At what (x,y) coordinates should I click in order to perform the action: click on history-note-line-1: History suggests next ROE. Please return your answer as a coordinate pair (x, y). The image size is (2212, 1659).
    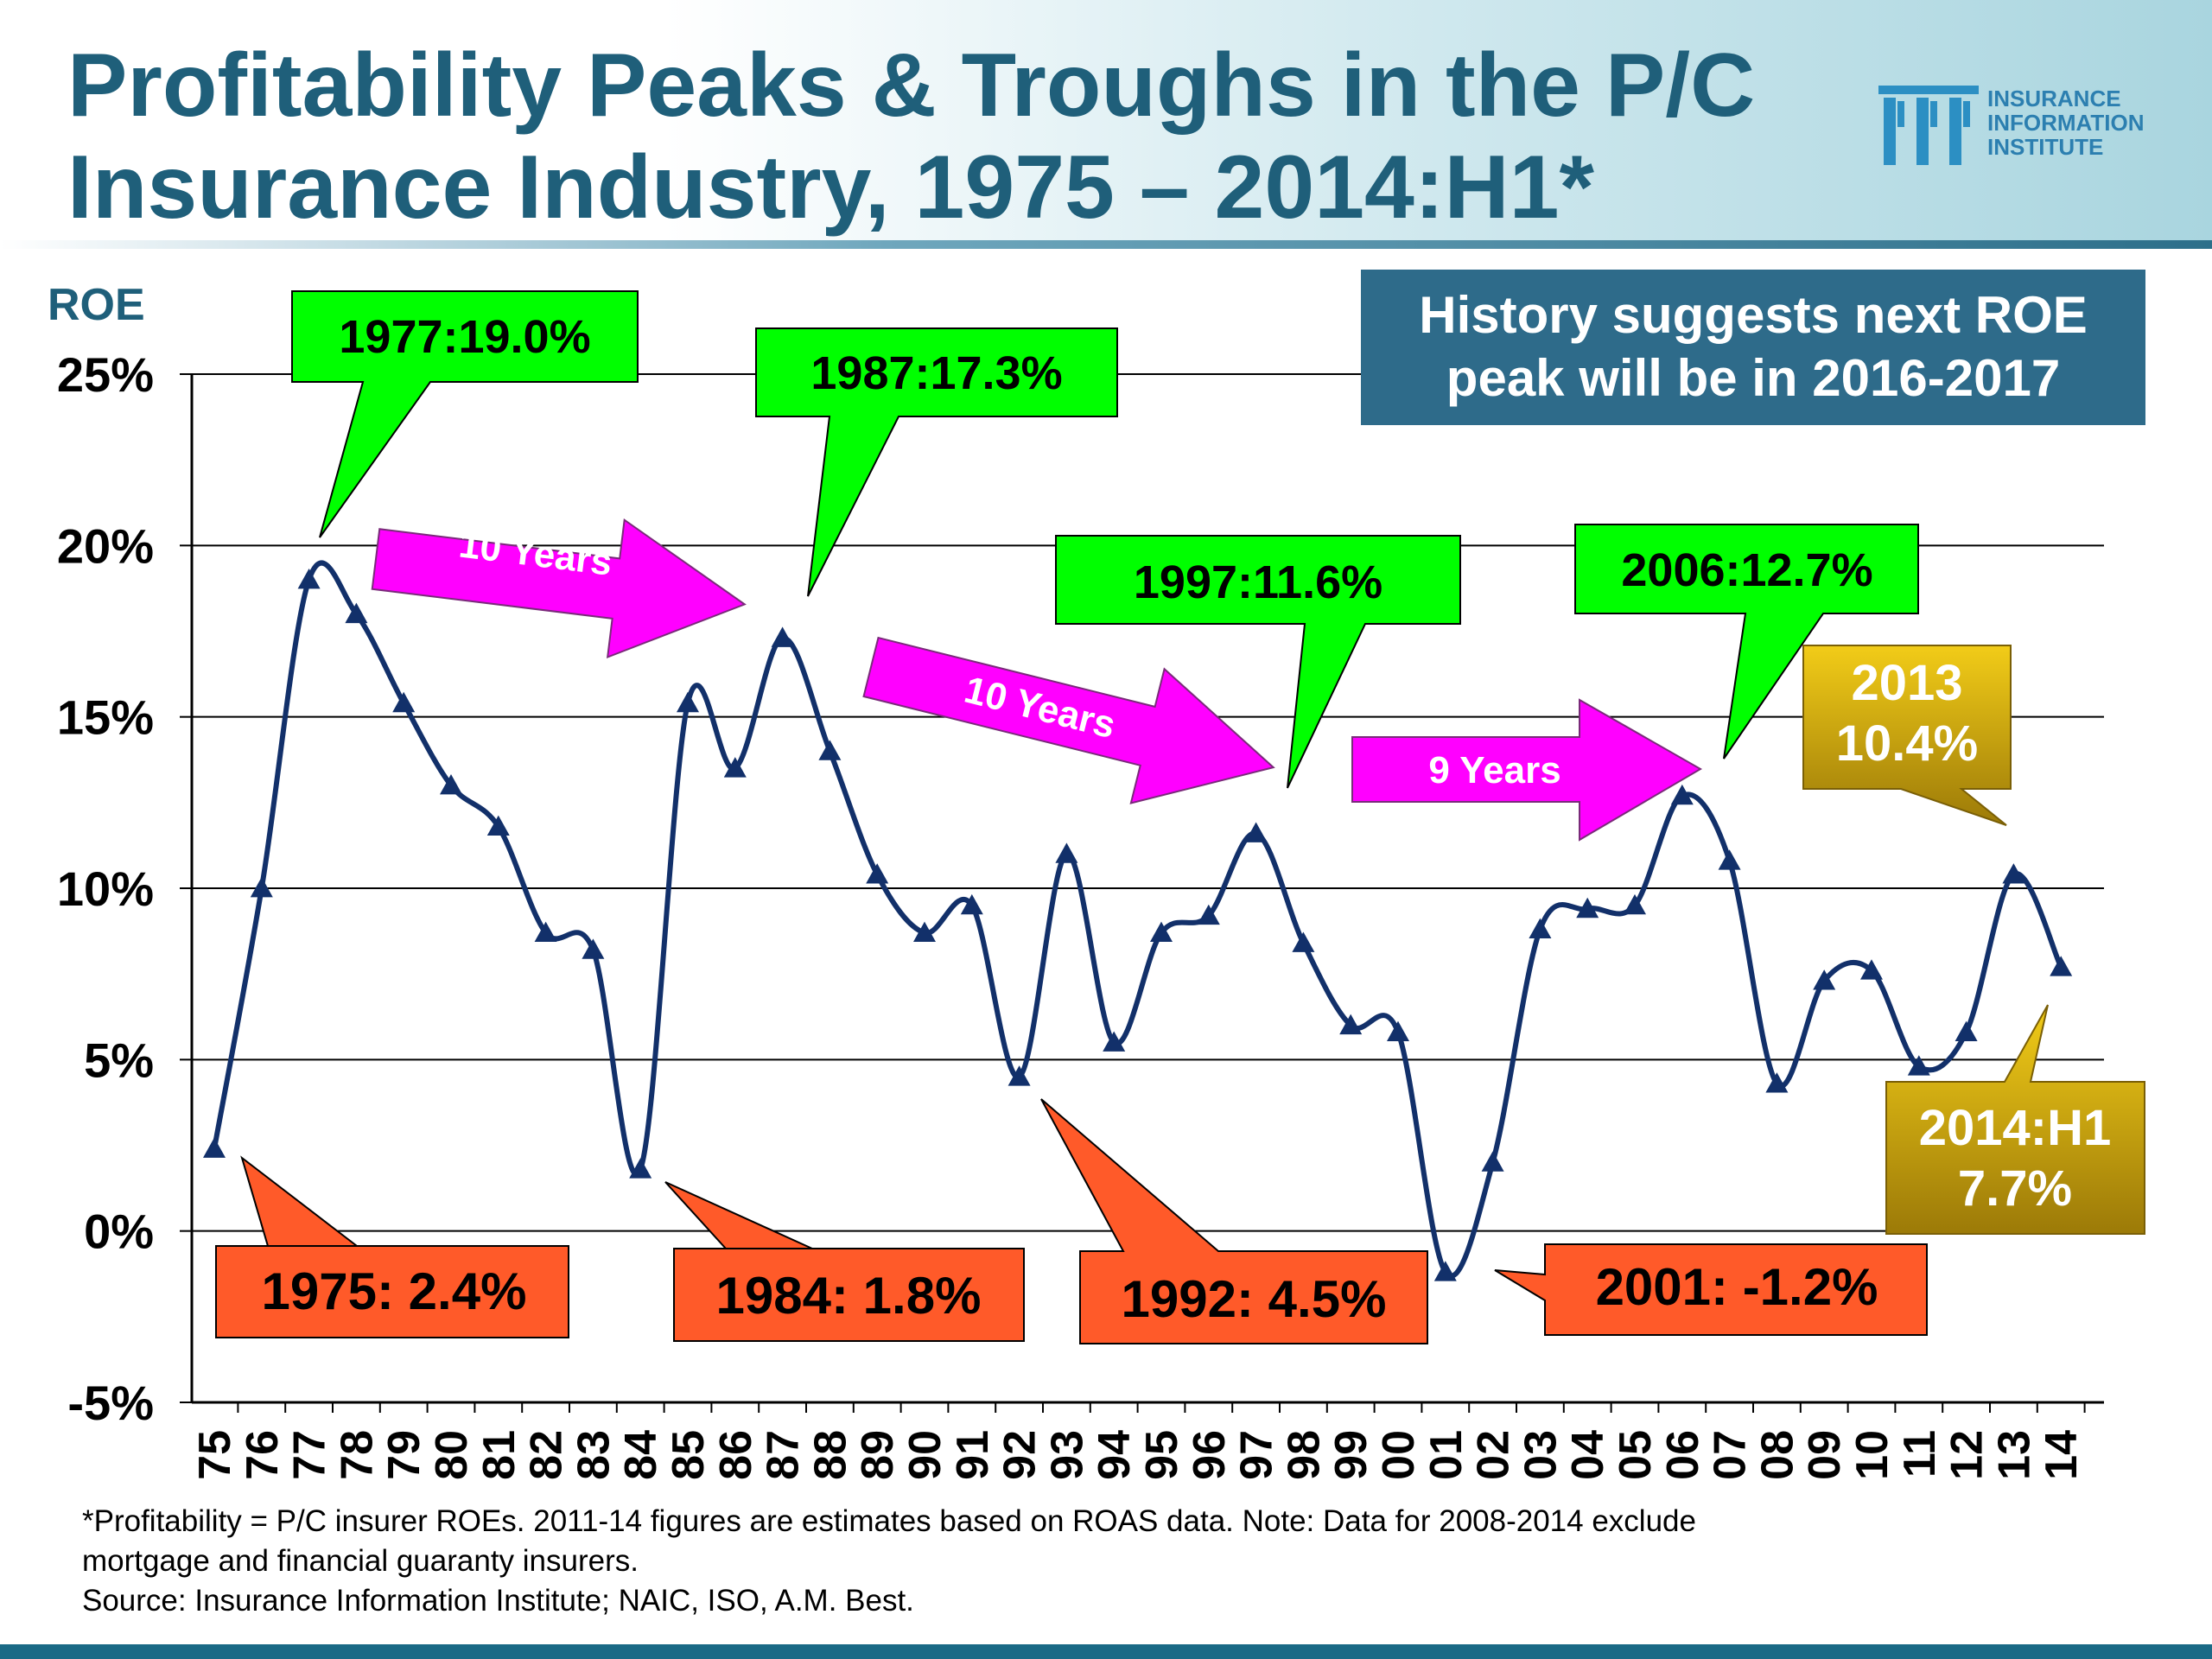
    Looking at the image, I should click on (1753, 315).